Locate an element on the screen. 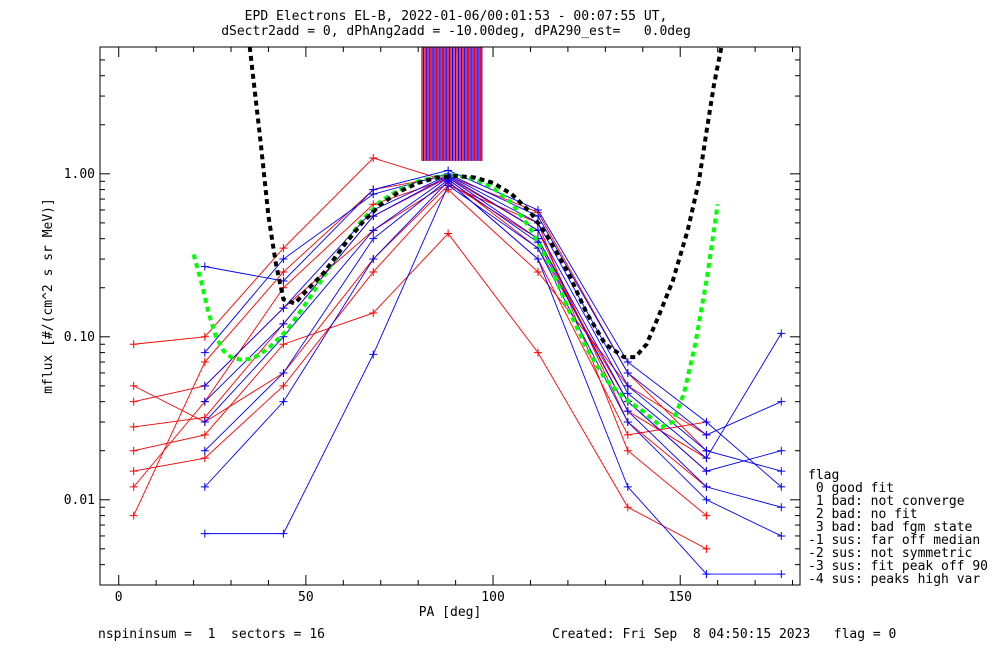 This screenshot has width=1000, height=650. flag-legend-item: 3 bad: bad fgm state is located at coordinates (890, 527).